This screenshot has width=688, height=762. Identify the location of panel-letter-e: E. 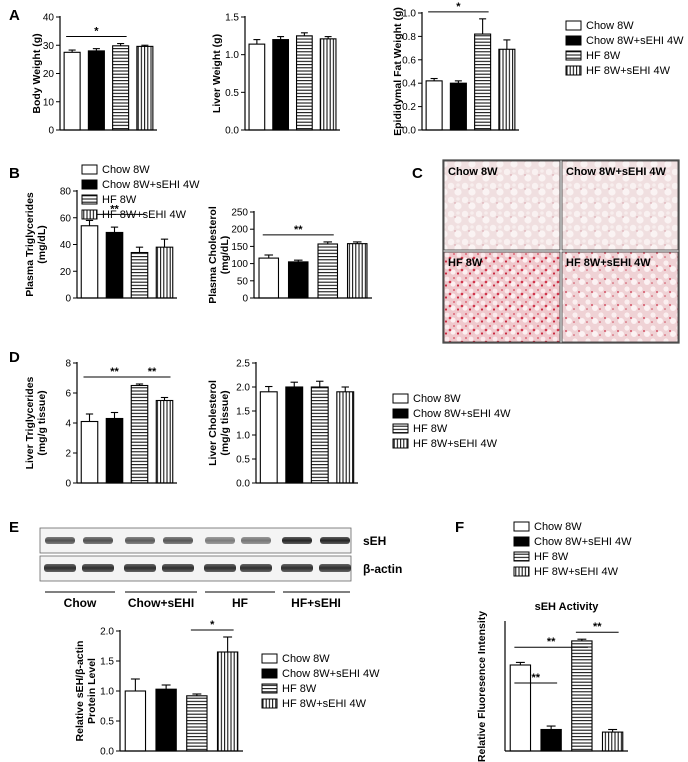
(14, 527).